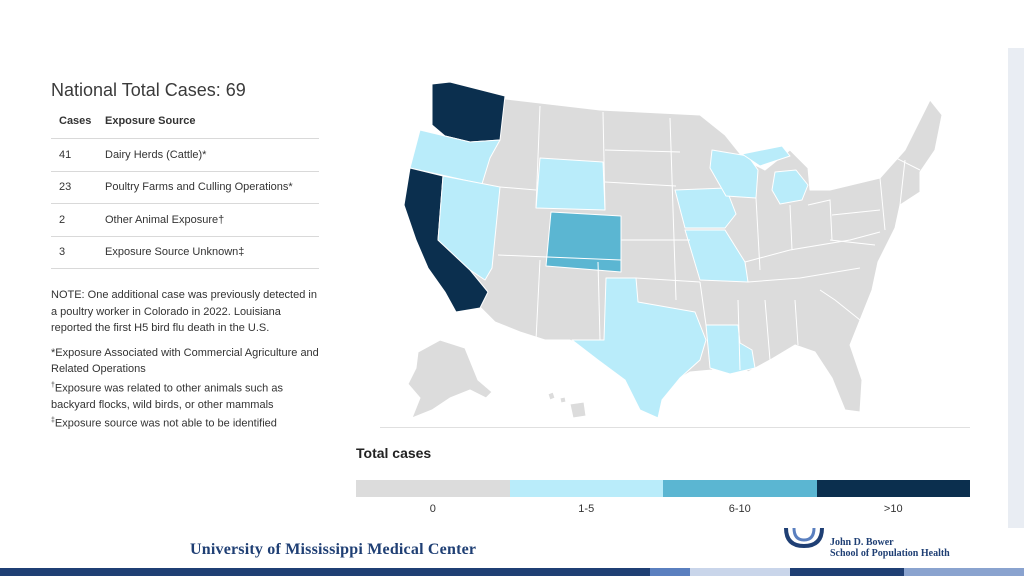  What do you see at coordinates (893, 509) in the screenshot?
I see `legend-label-gt10: >10` at bounding box center [893, 509].